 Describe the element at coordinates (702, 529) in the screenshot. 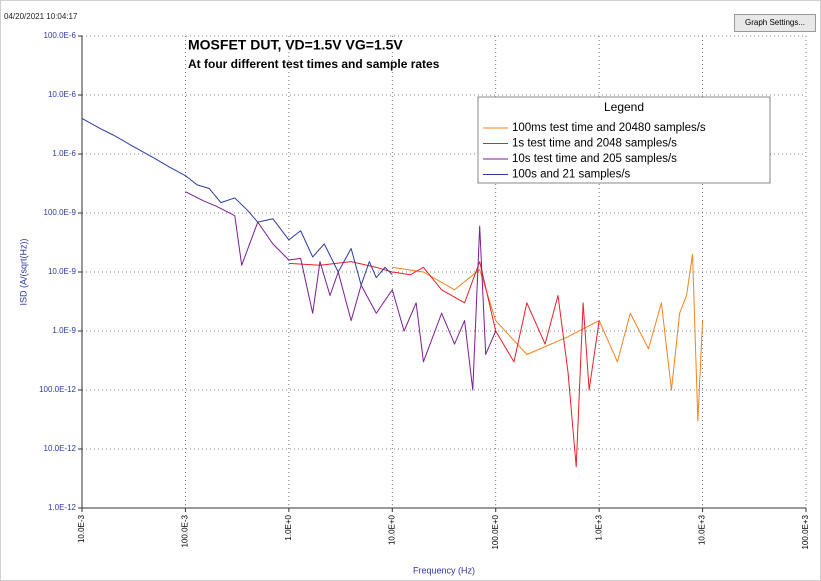

I see `x-tick-label: 10.0E+3` at that location.